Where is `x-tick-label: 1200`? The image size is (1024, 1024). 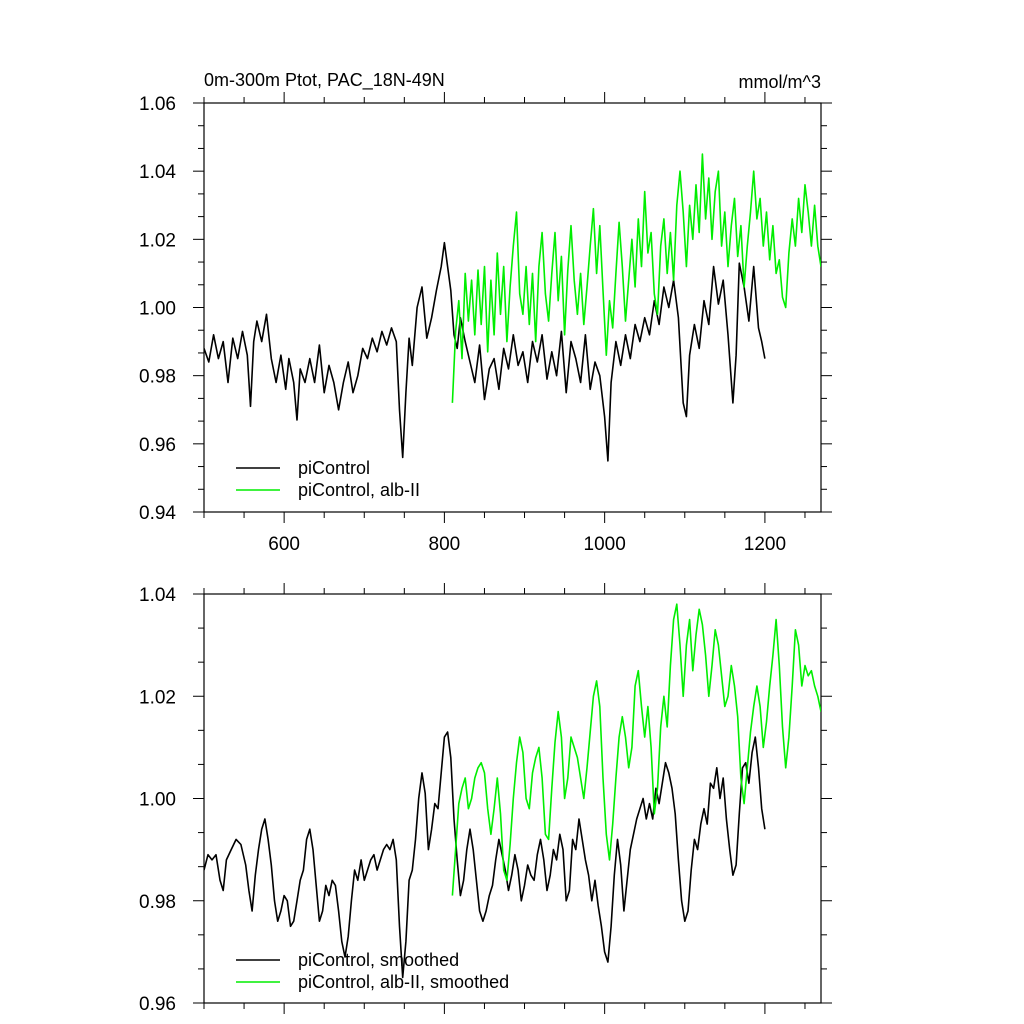
x-tick-label: 1200 is located at coordinates (765, 544).